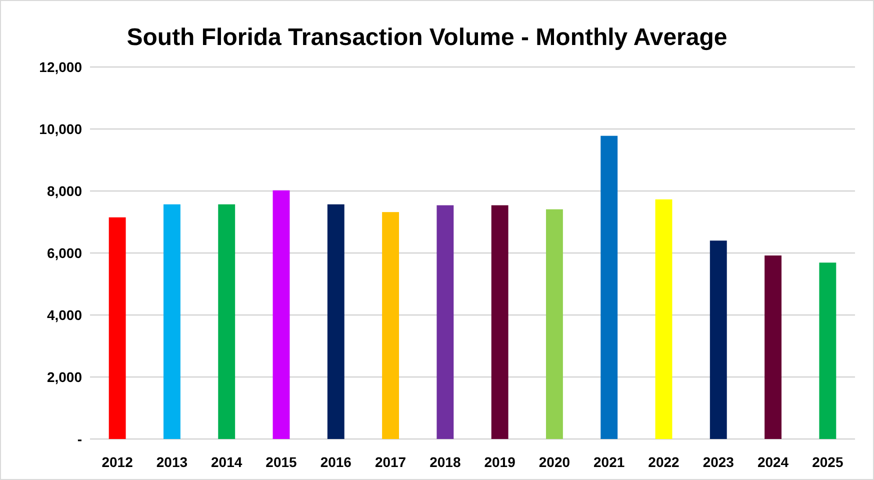 The height and width of the screenshot is (480, 874). What do you see at coordinates (64, 376) in the screenshot?
I see `y-tick-label: 2,000` at bounding box center [64, 376].